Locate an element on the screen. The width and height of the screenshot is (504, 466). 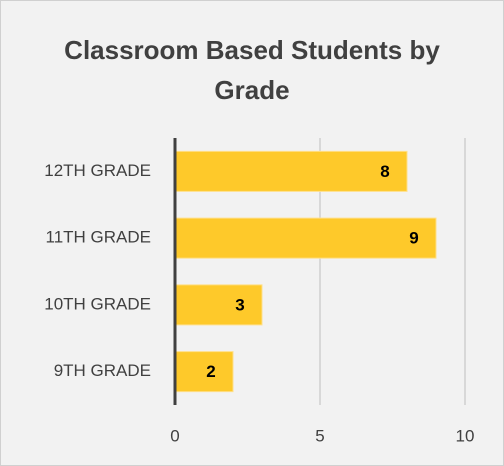
y-tick-label: 10TH GRADE is located at coordinates (97, 303).